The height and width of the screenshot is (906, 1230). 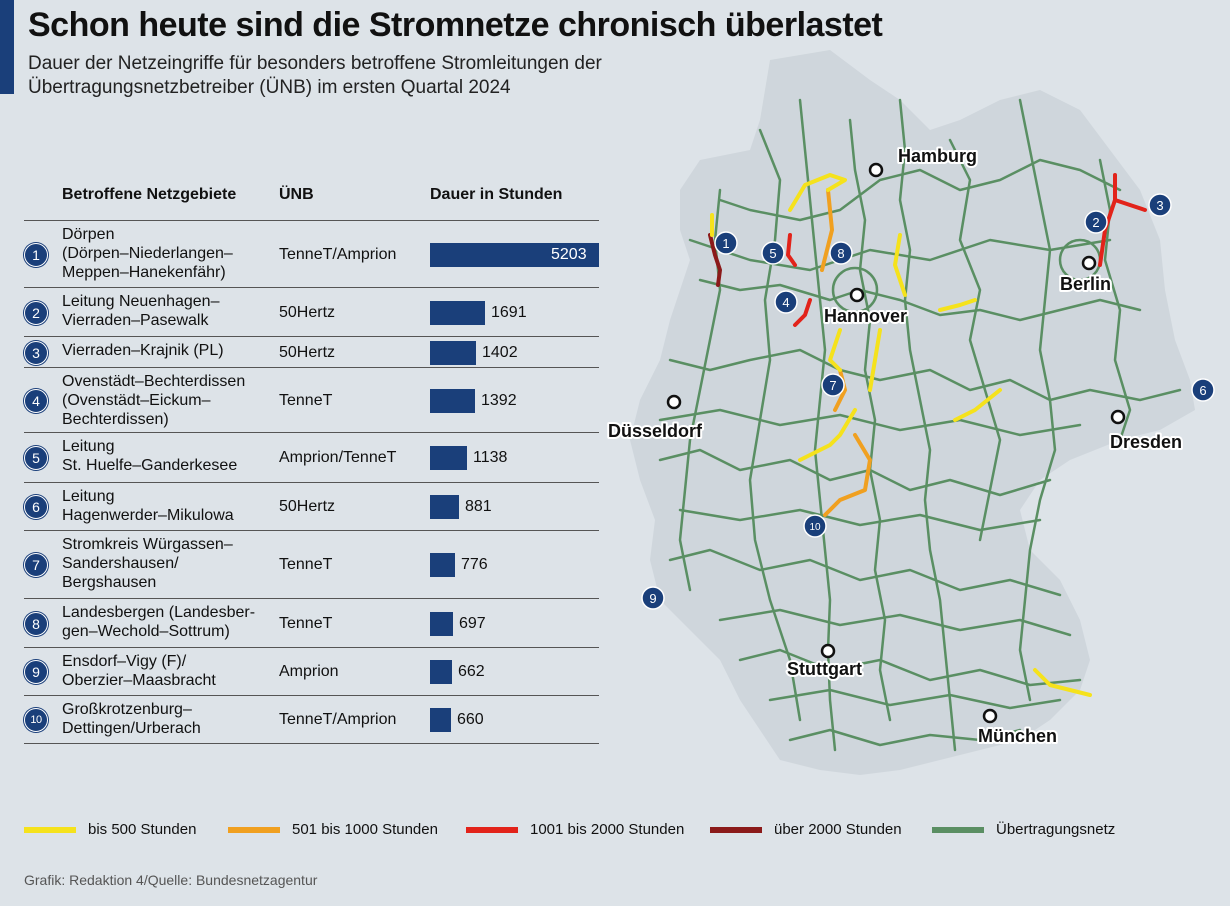 I want to click on row-area: Leitung Hagenwerder–Mikulowa, so click(x=148, y=506).